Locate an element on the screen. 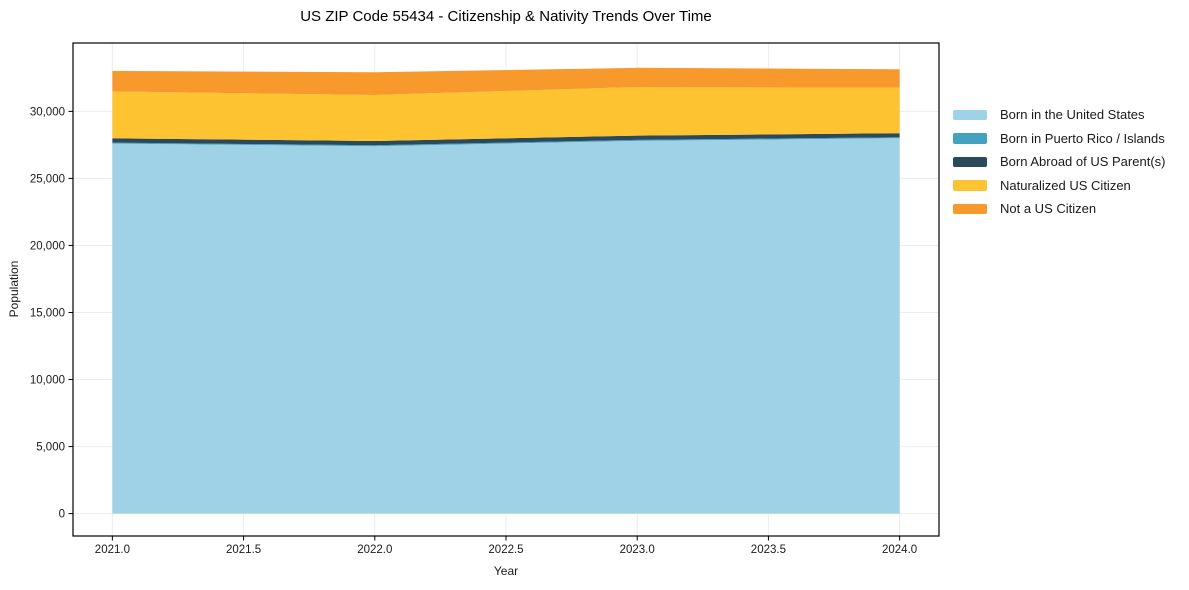 The image size is (1189, 590). legend-item: Naturalized US Citizen is located at coordinates (1059, 186).